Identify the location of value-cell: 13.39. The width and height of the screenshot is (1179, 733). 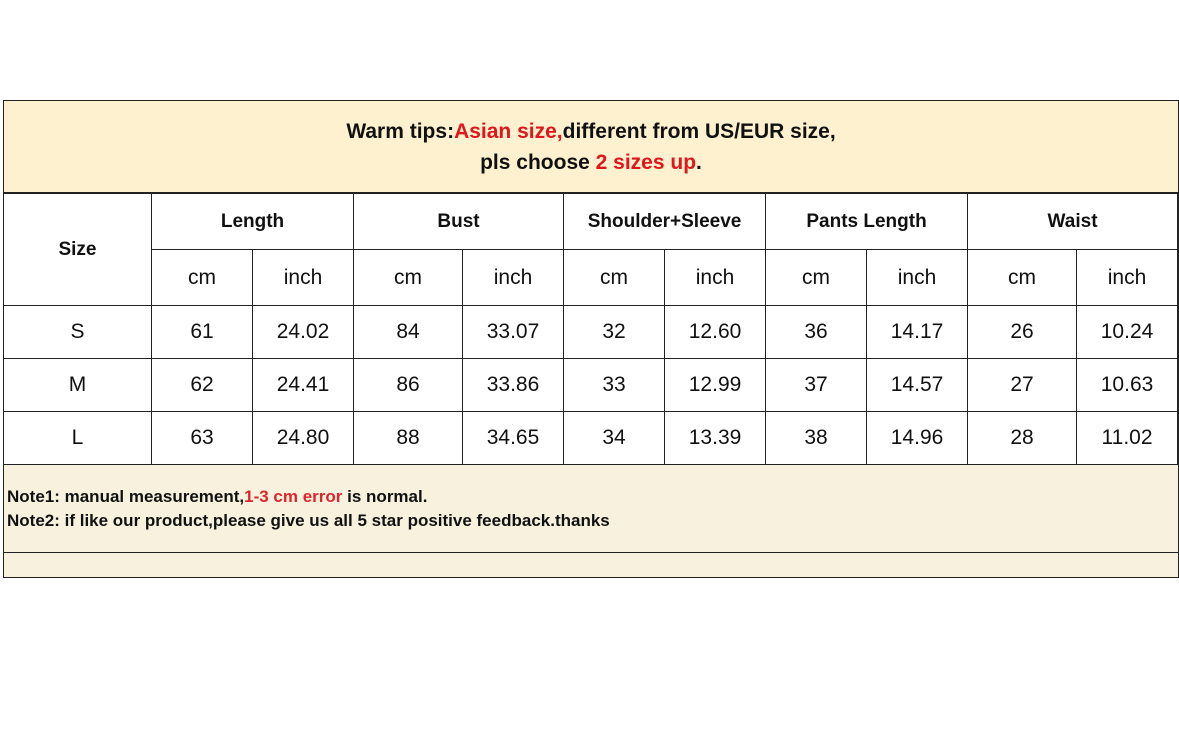
(715, 438).